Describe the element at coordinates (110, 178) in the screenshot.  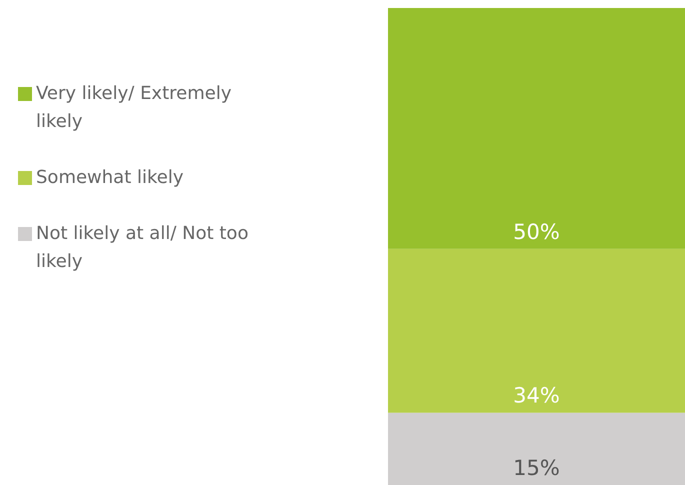
I see `legend-label: Somewhat likely` at that location.